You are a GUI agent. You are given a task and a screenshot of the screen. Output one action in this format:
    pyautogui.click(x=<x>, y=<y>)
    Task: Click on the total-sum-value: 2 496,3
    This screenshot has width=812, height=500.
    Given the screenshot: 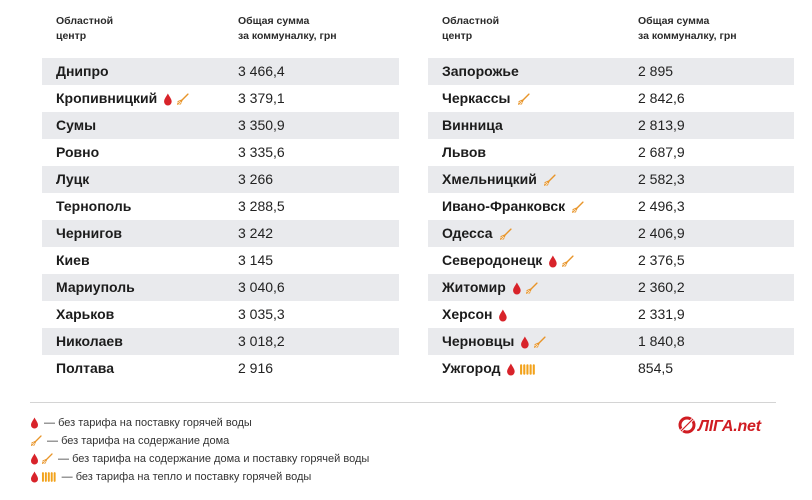 What is the action you would take?
    pyautogui.click(x=661, y=206)
    